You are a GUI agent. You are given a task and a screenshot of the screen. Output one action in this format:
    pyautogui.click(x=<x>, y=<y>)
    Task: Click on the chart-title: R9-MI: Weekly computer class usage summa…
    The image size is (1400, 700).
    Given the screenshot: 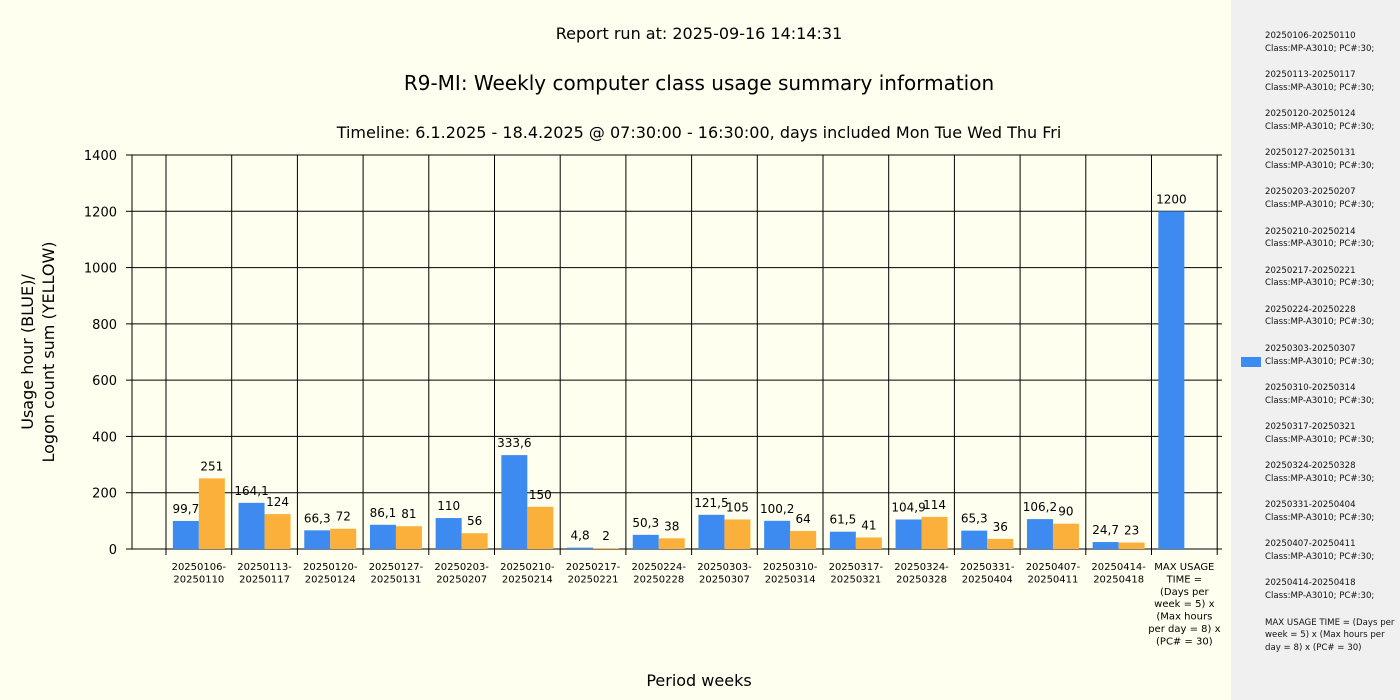 What is the action you would take?
    pyautogui.click(x=699, y=83)
    